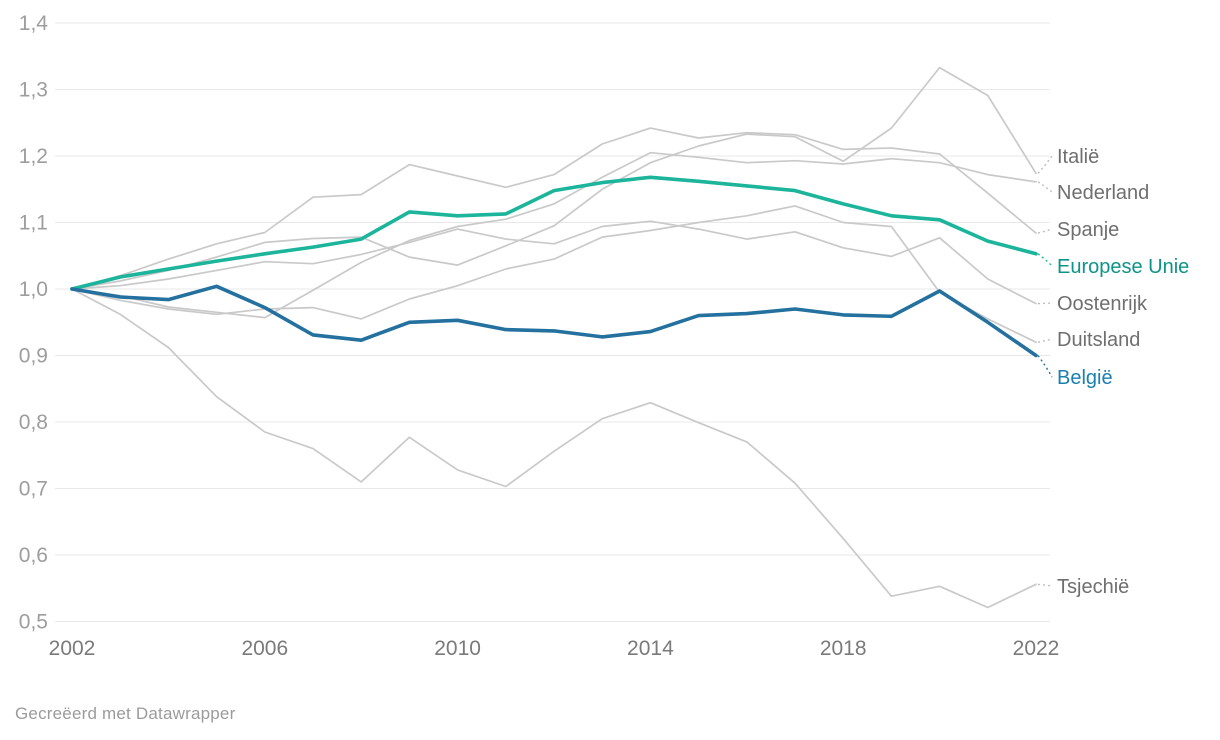  I want to click on series-label-nederland: Nederland, so click(1103, 193).